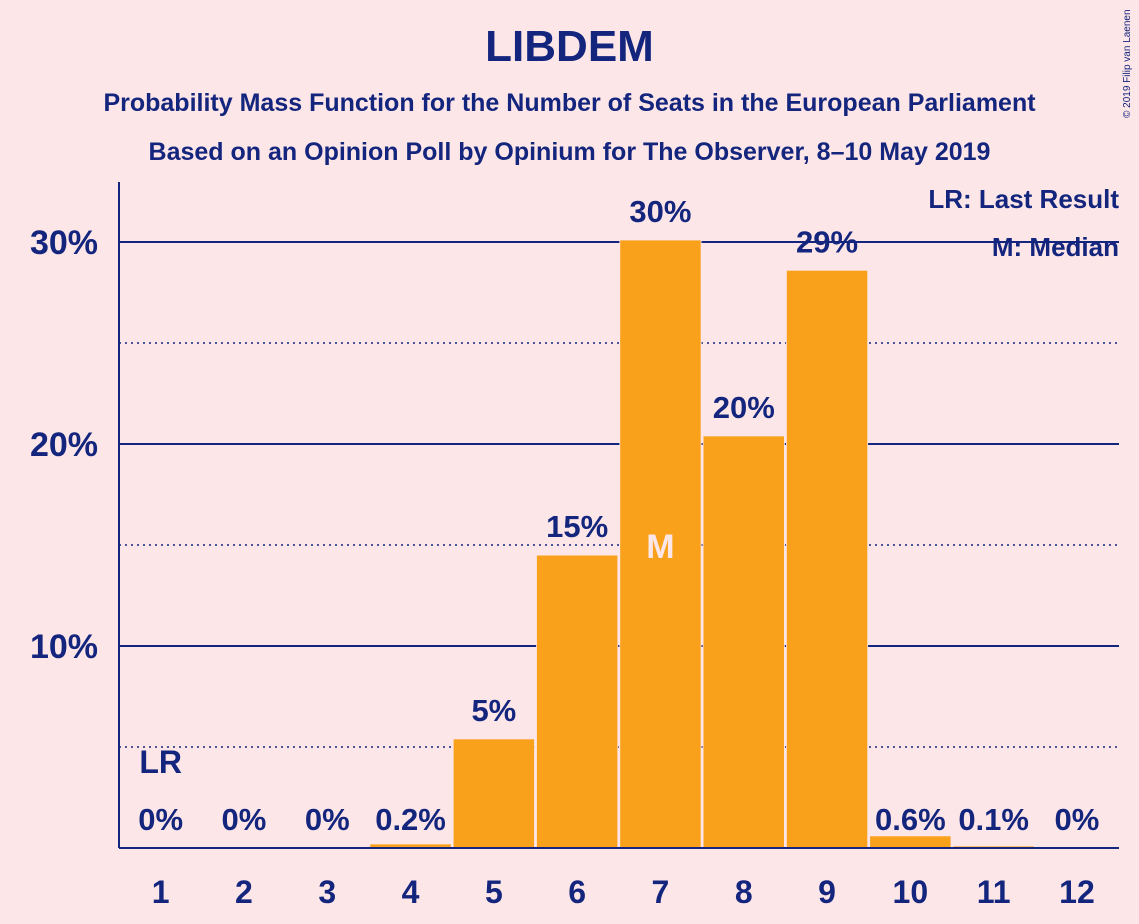 This screenshot has width=1139, height=924. What do you see at coordinates (64, 243) in the screenshot?
I see `y-tick-label: 30%` at bounding box center [64, 243].